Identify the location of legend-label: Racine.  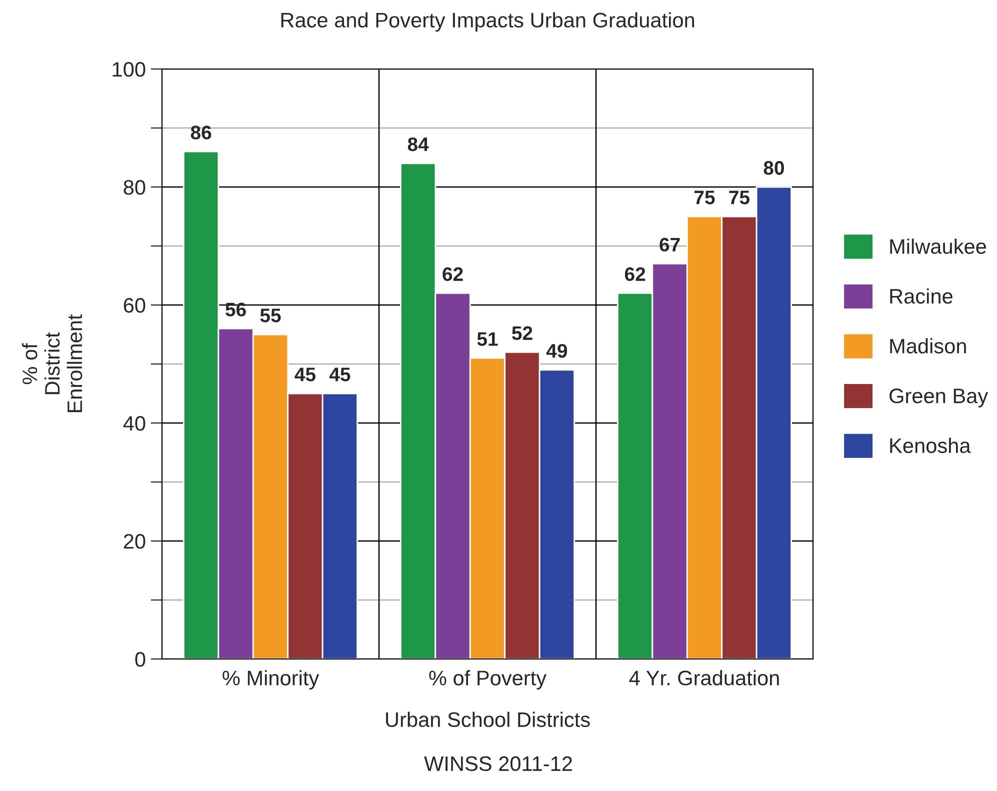
(921, 296).